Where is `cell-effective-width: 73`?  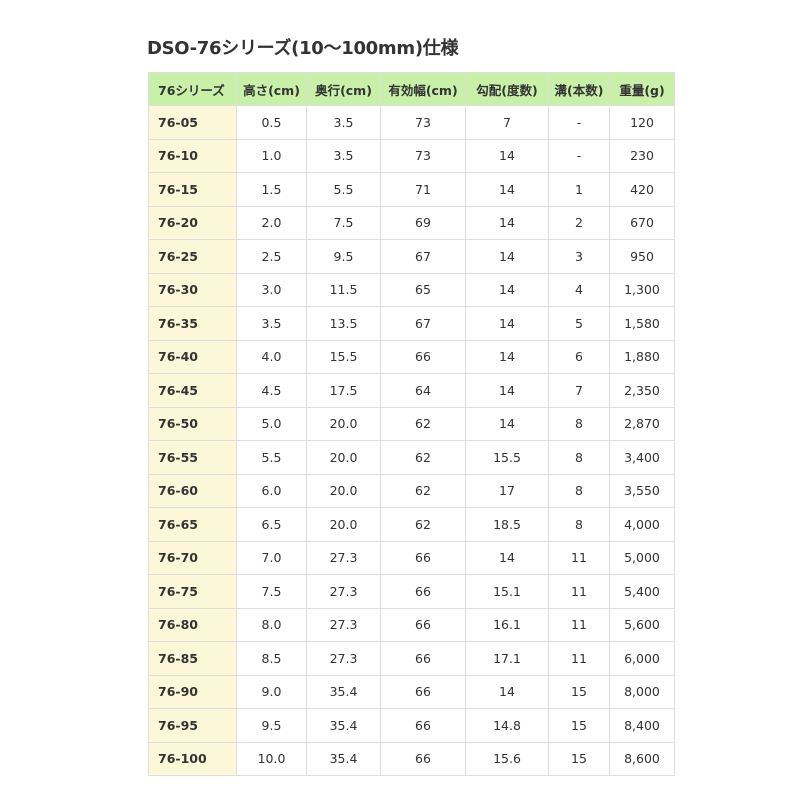
cell-effective-width: 73 is located at coordinates (423, 155).